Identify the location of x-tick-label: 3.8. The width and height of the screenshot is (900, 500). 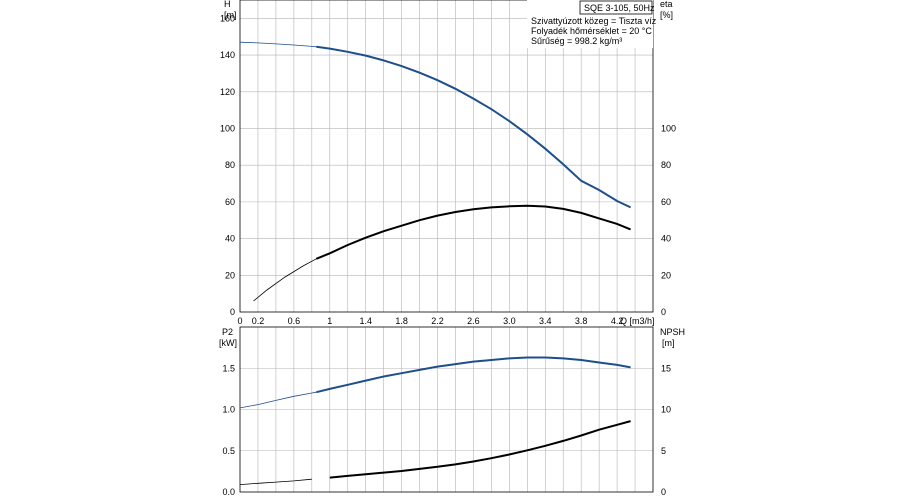
(581, 321).